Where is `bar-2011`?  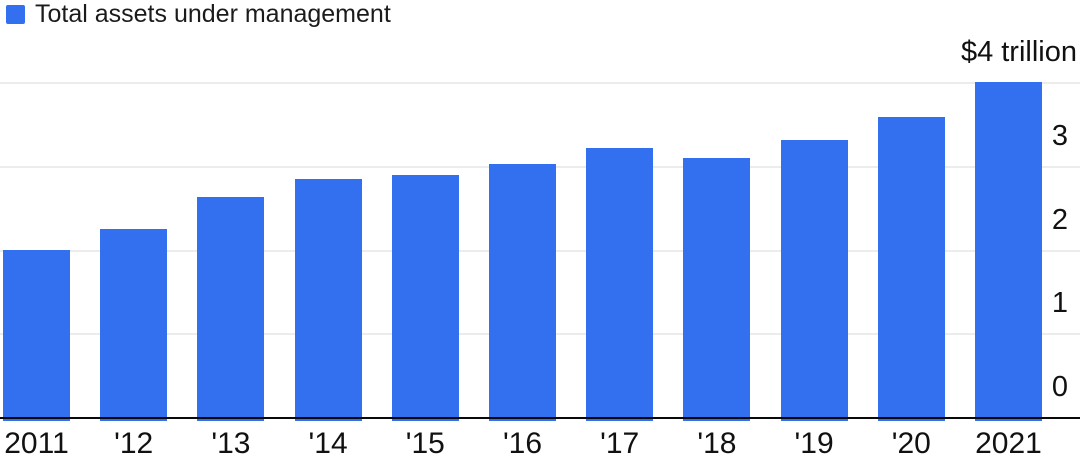 bar-2011 is located at coordinates (36, 335).